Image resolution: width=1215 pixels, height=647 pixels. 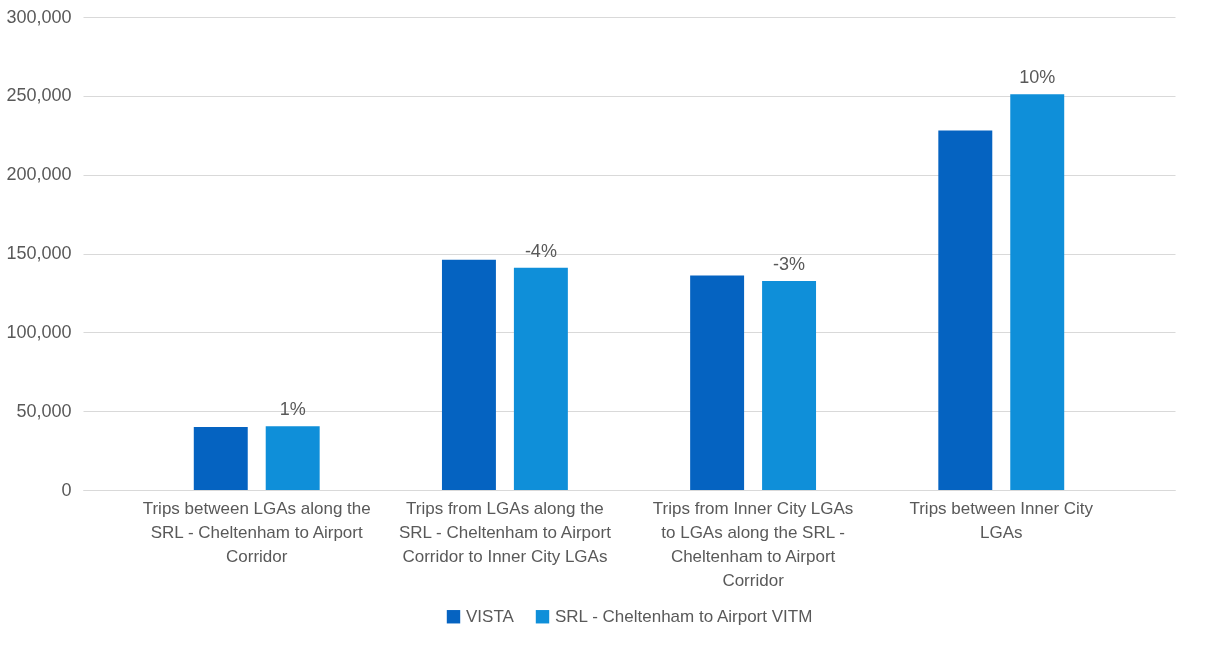 I want to click on annotation: 1%, so click(x=292, y=409).